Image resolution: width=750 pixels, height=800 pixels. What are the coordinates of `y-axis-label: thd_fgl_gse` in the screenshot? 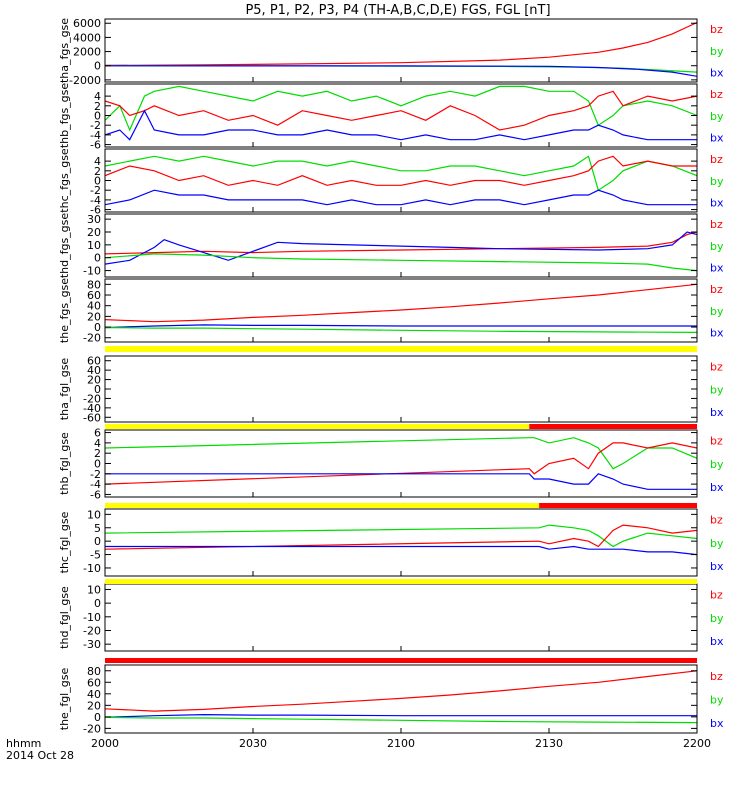 It's located at (64, 617).